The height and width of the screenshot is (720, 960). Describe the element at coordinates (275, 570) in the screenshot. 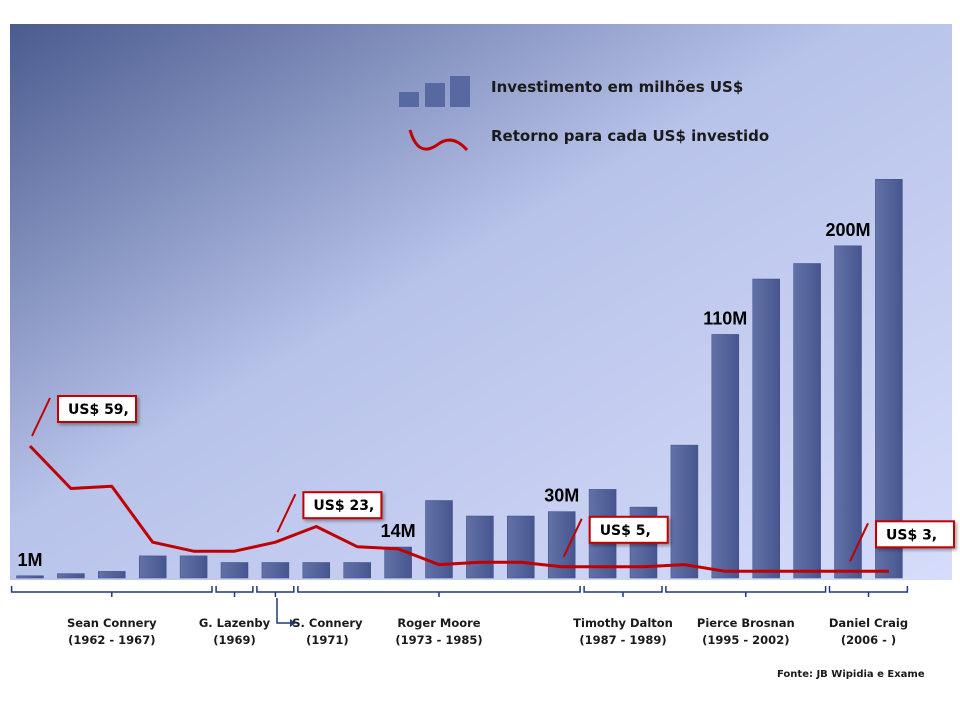

I see `bar-1971` at that location.